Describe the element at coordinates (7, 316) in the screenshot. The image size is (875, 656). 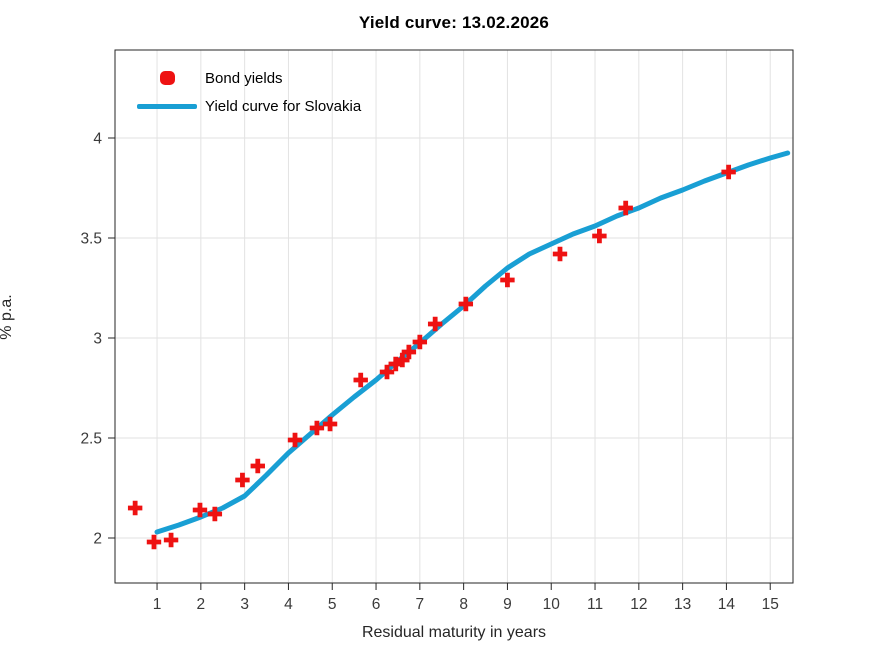
I see `y-axis-label: % p.a.` at that location.